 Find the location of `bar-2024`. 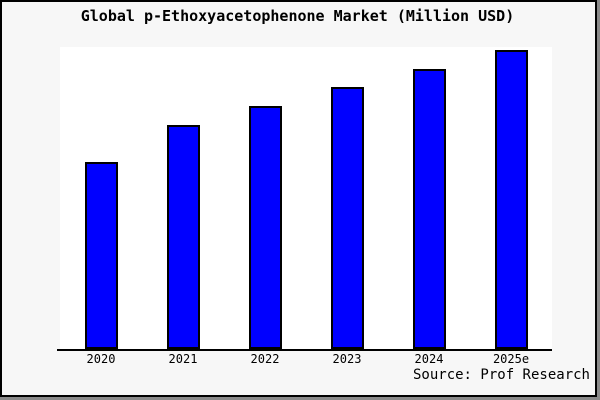

bar-2024 is located at coordinates (429, 209).